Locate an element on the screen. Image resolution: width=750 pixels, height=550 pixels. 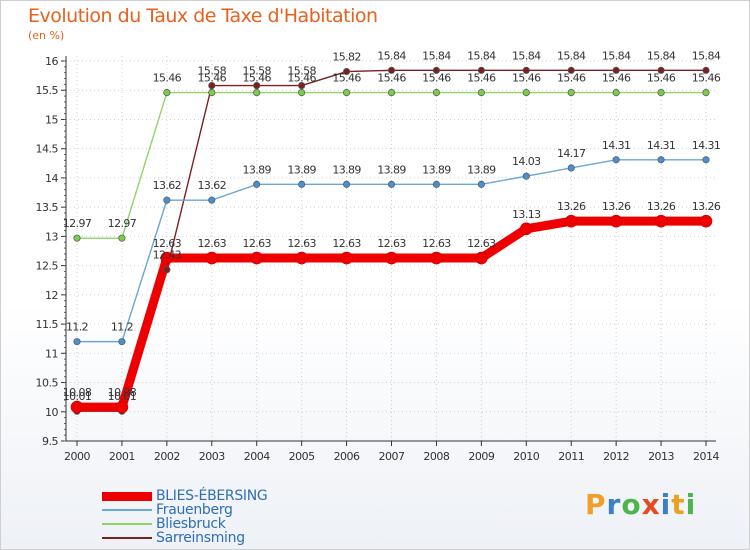
y-tick-label: 15.5 is located at coordinates (47, 90).